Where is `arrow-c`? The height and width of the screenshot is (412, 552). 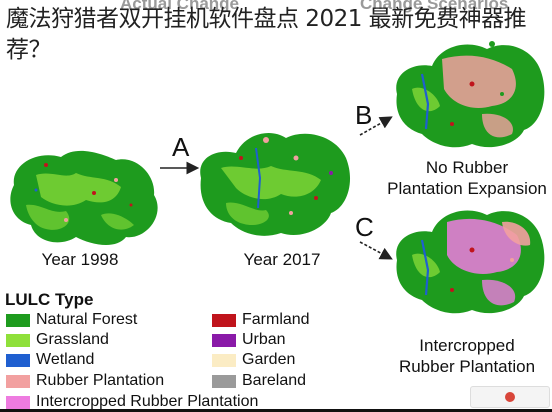 arrow-c is located at coordinates (376, 250).